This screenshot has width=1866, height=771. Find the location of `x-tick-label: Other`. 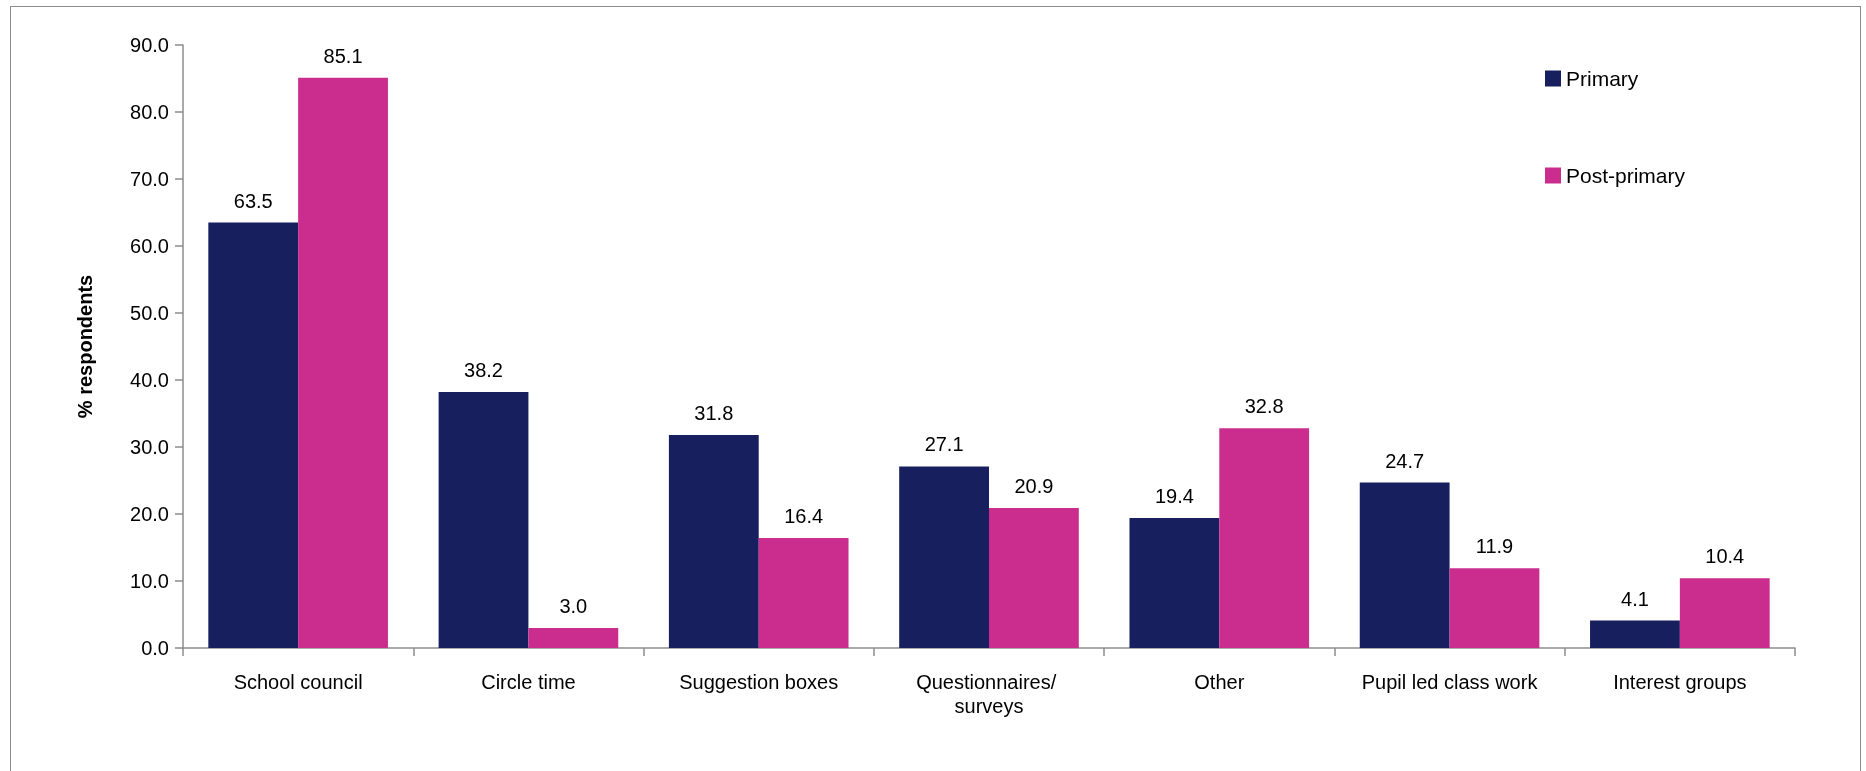

x-tick-label: Other is located at coordinates (1219, 682).